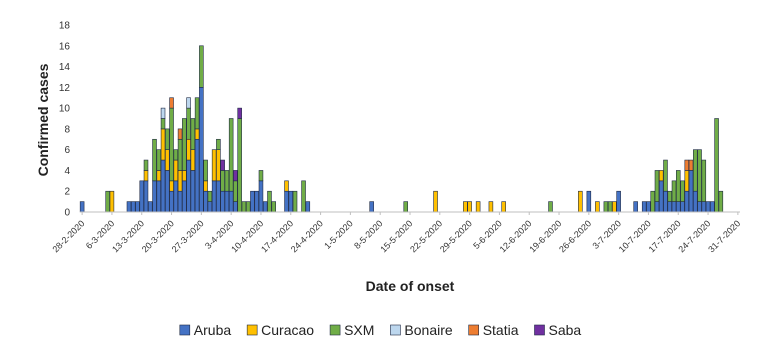  What do you see at coordinates (65, 88) in the screenshot?
I see `y-tick-label: 12` at bounding box center [65, 88].